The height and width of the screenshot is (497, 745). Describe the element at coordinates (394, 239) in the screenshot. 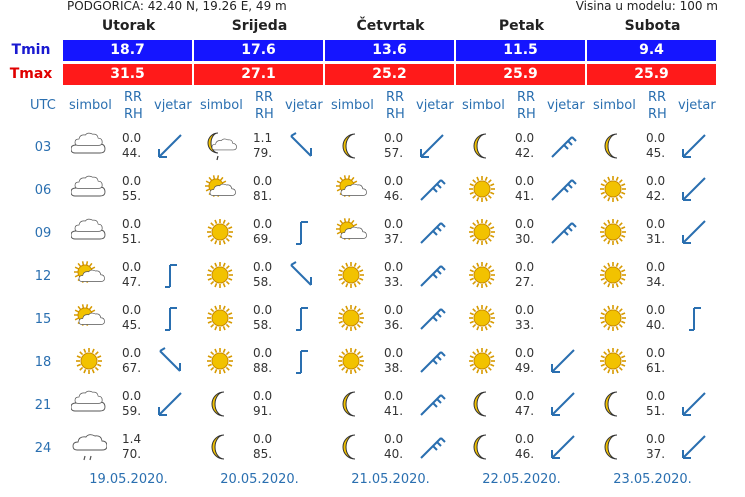

I see `rh-value: 37.` at that location.